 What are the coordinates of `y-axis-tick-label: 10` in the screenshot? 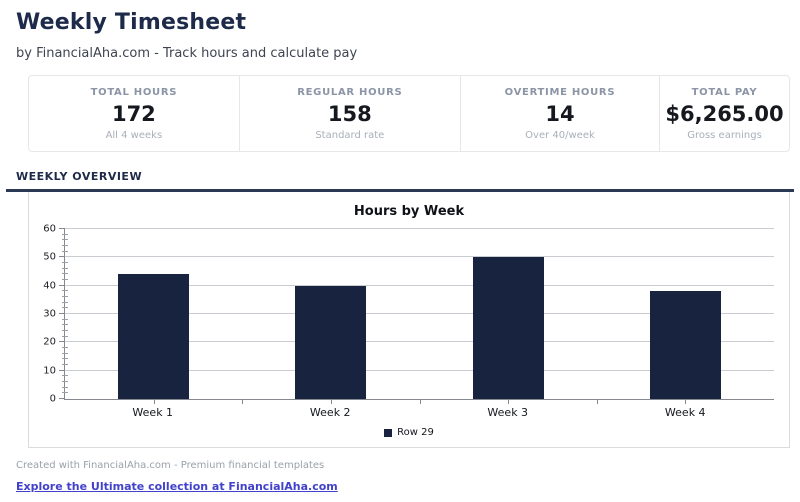 It's located at (49, 371).